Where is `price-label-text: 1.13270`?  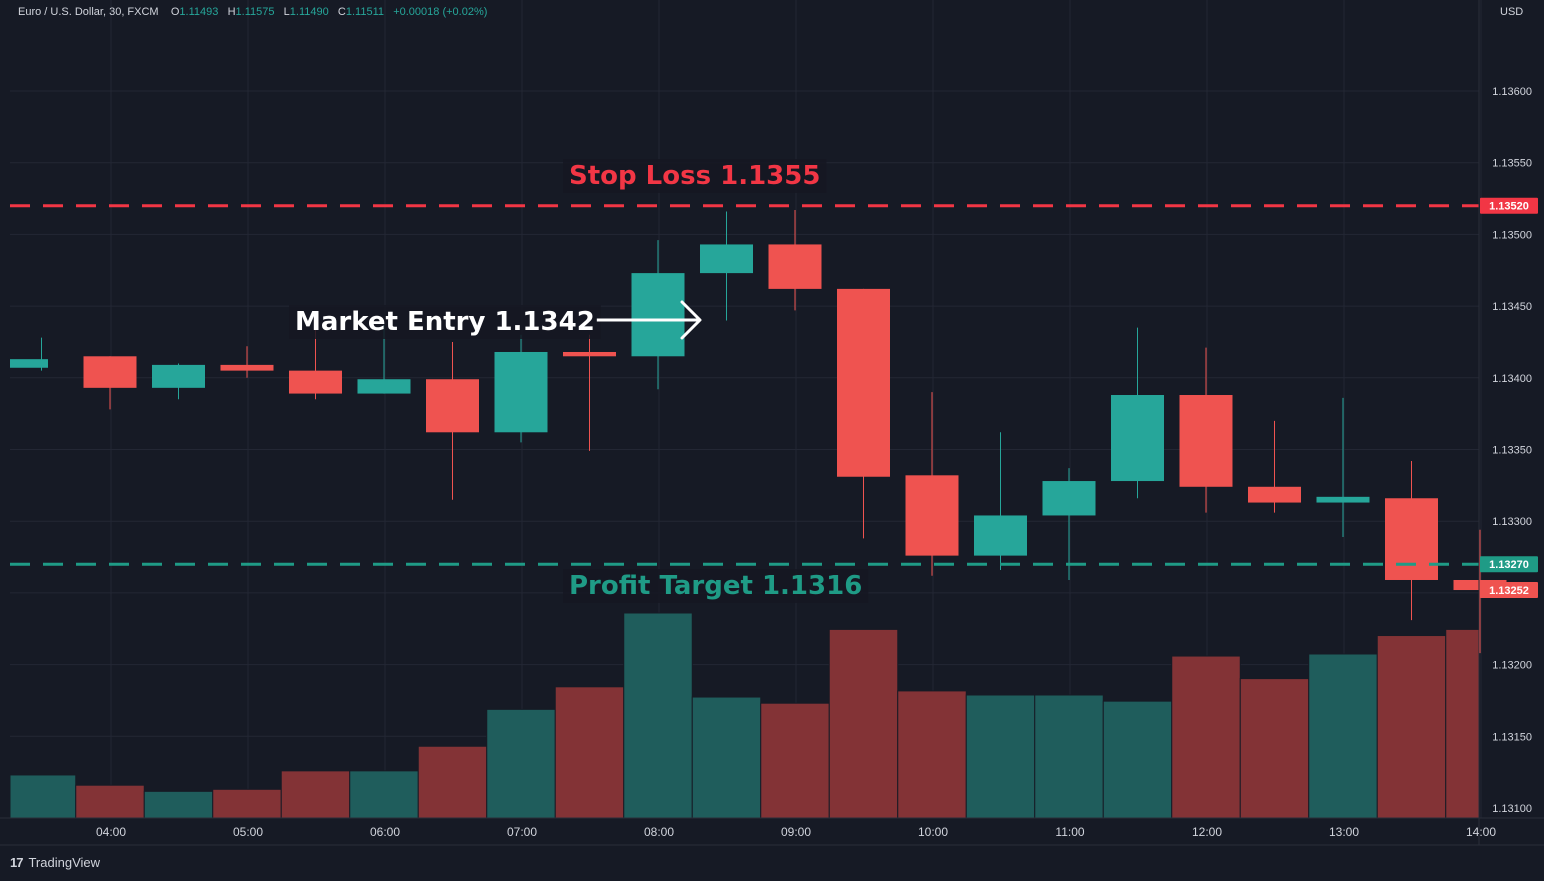 price-label-text: 1.13270 is located at coordinates (1509, 565).